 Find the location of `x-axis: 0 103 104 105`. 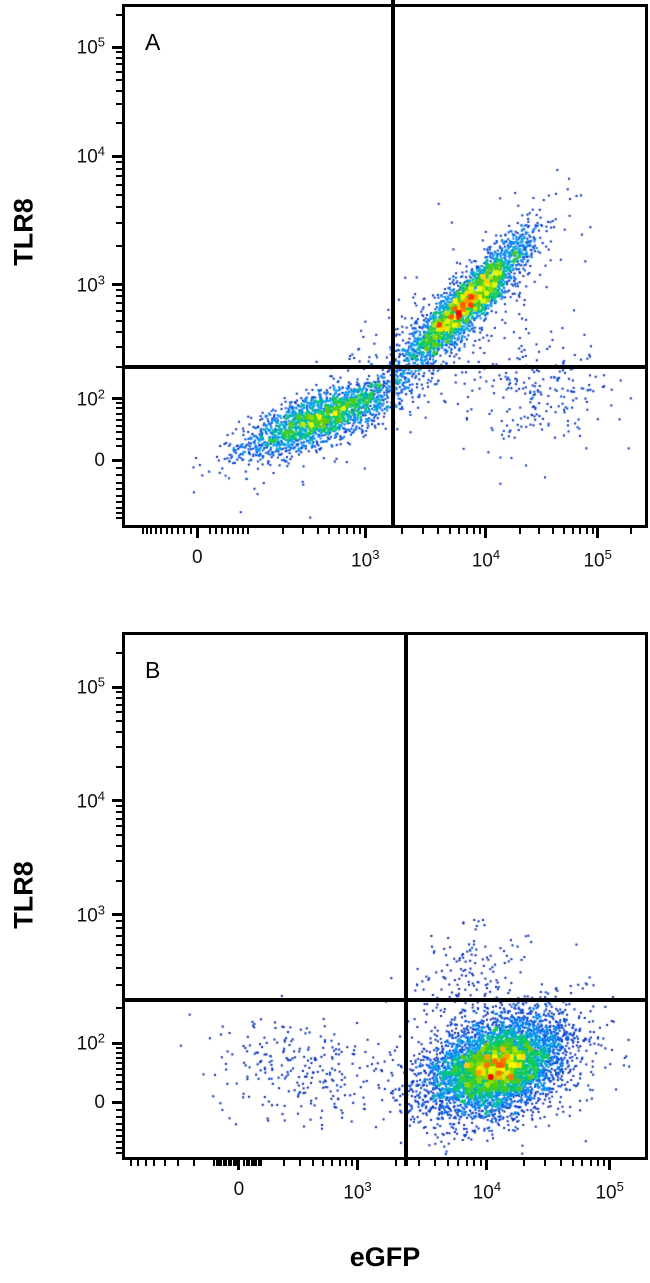

x-axis: 0 103 104 105 is located at coordinates (385, 552).